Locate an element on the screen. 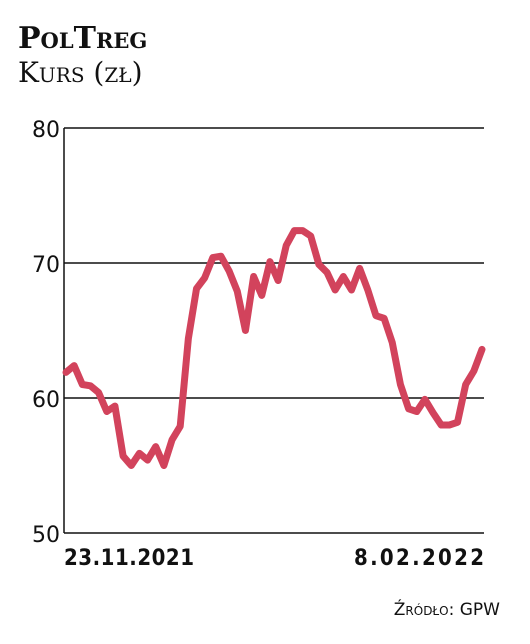  y-tick-label: 80 is located at coordinates (46, 130).